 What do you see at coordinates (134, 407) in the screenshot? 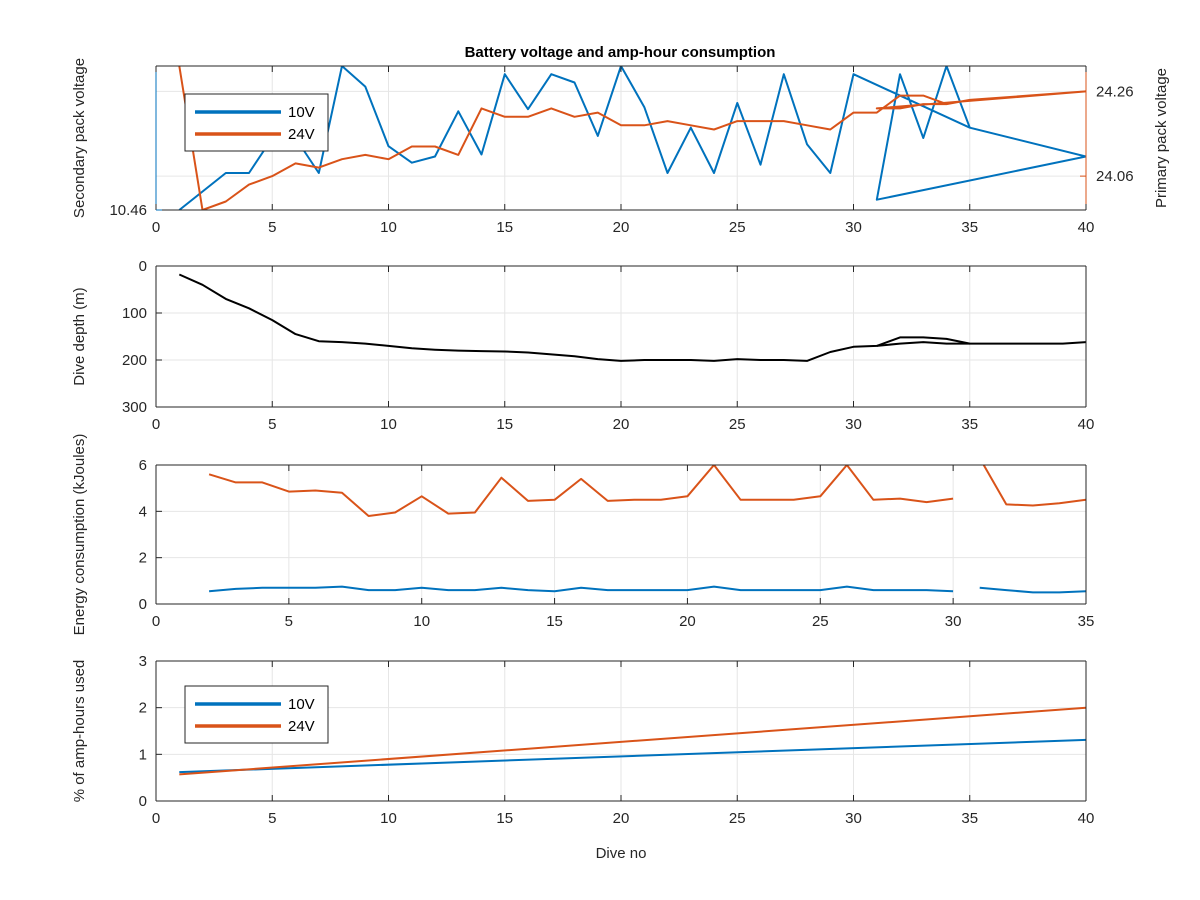
I see `y-tick-label: 300` at bounding box center [134, 407].